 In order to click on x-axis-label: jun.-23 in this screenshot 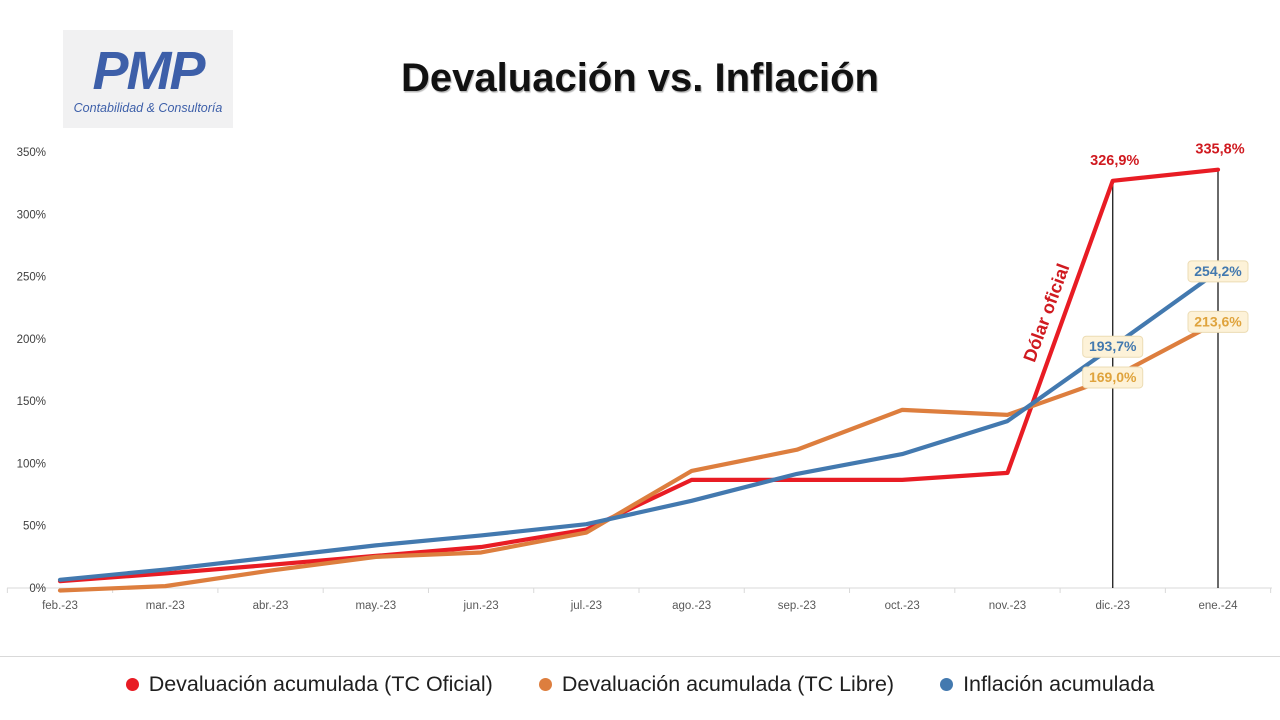, I will do `click(481, 606)`.